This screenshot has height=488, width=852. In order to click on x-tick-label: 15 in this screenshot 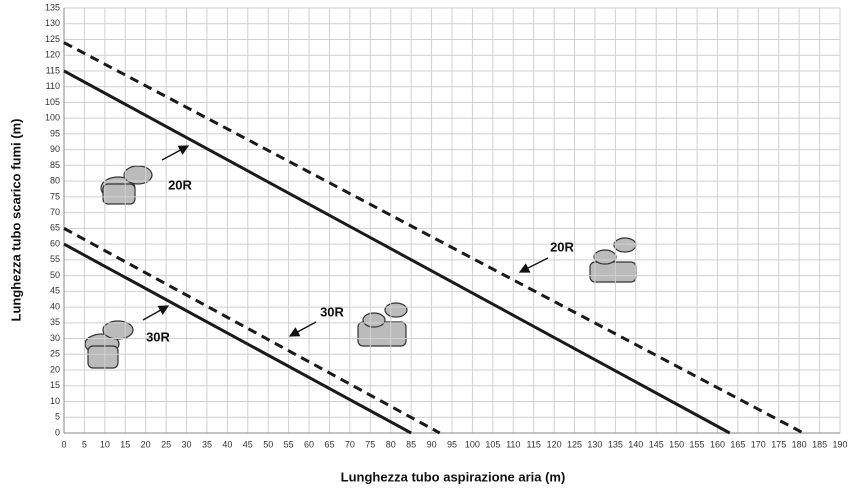, I will do `click(125, 444)`.